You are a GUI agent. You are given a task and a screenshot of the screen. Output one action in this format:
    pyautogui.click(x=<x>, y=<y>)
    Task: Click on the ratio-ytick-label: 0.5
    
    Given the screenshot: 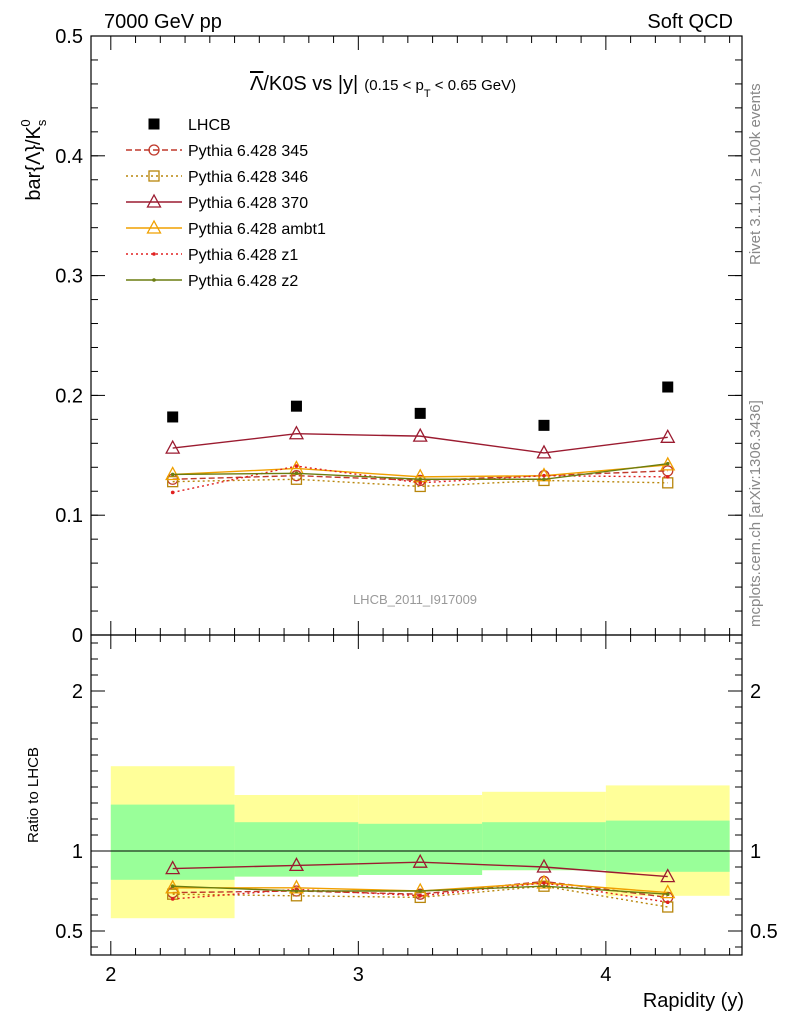 What is the action you would take?
    pyautogui.click(x=69, y=932)
    